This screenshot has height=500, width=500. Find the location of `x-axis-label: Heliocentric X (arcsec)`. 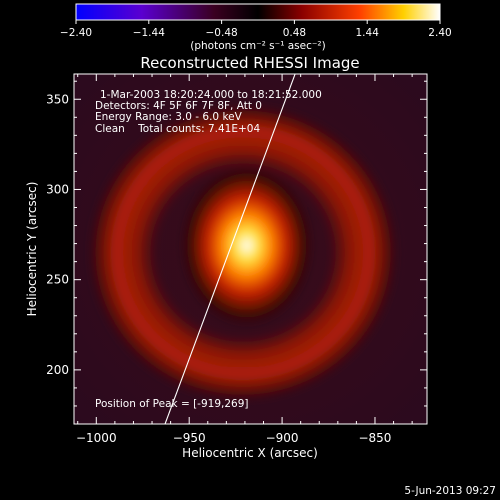

x-axis-label: Heliocentric X (arcsec) is located at coordinates (250, 453).